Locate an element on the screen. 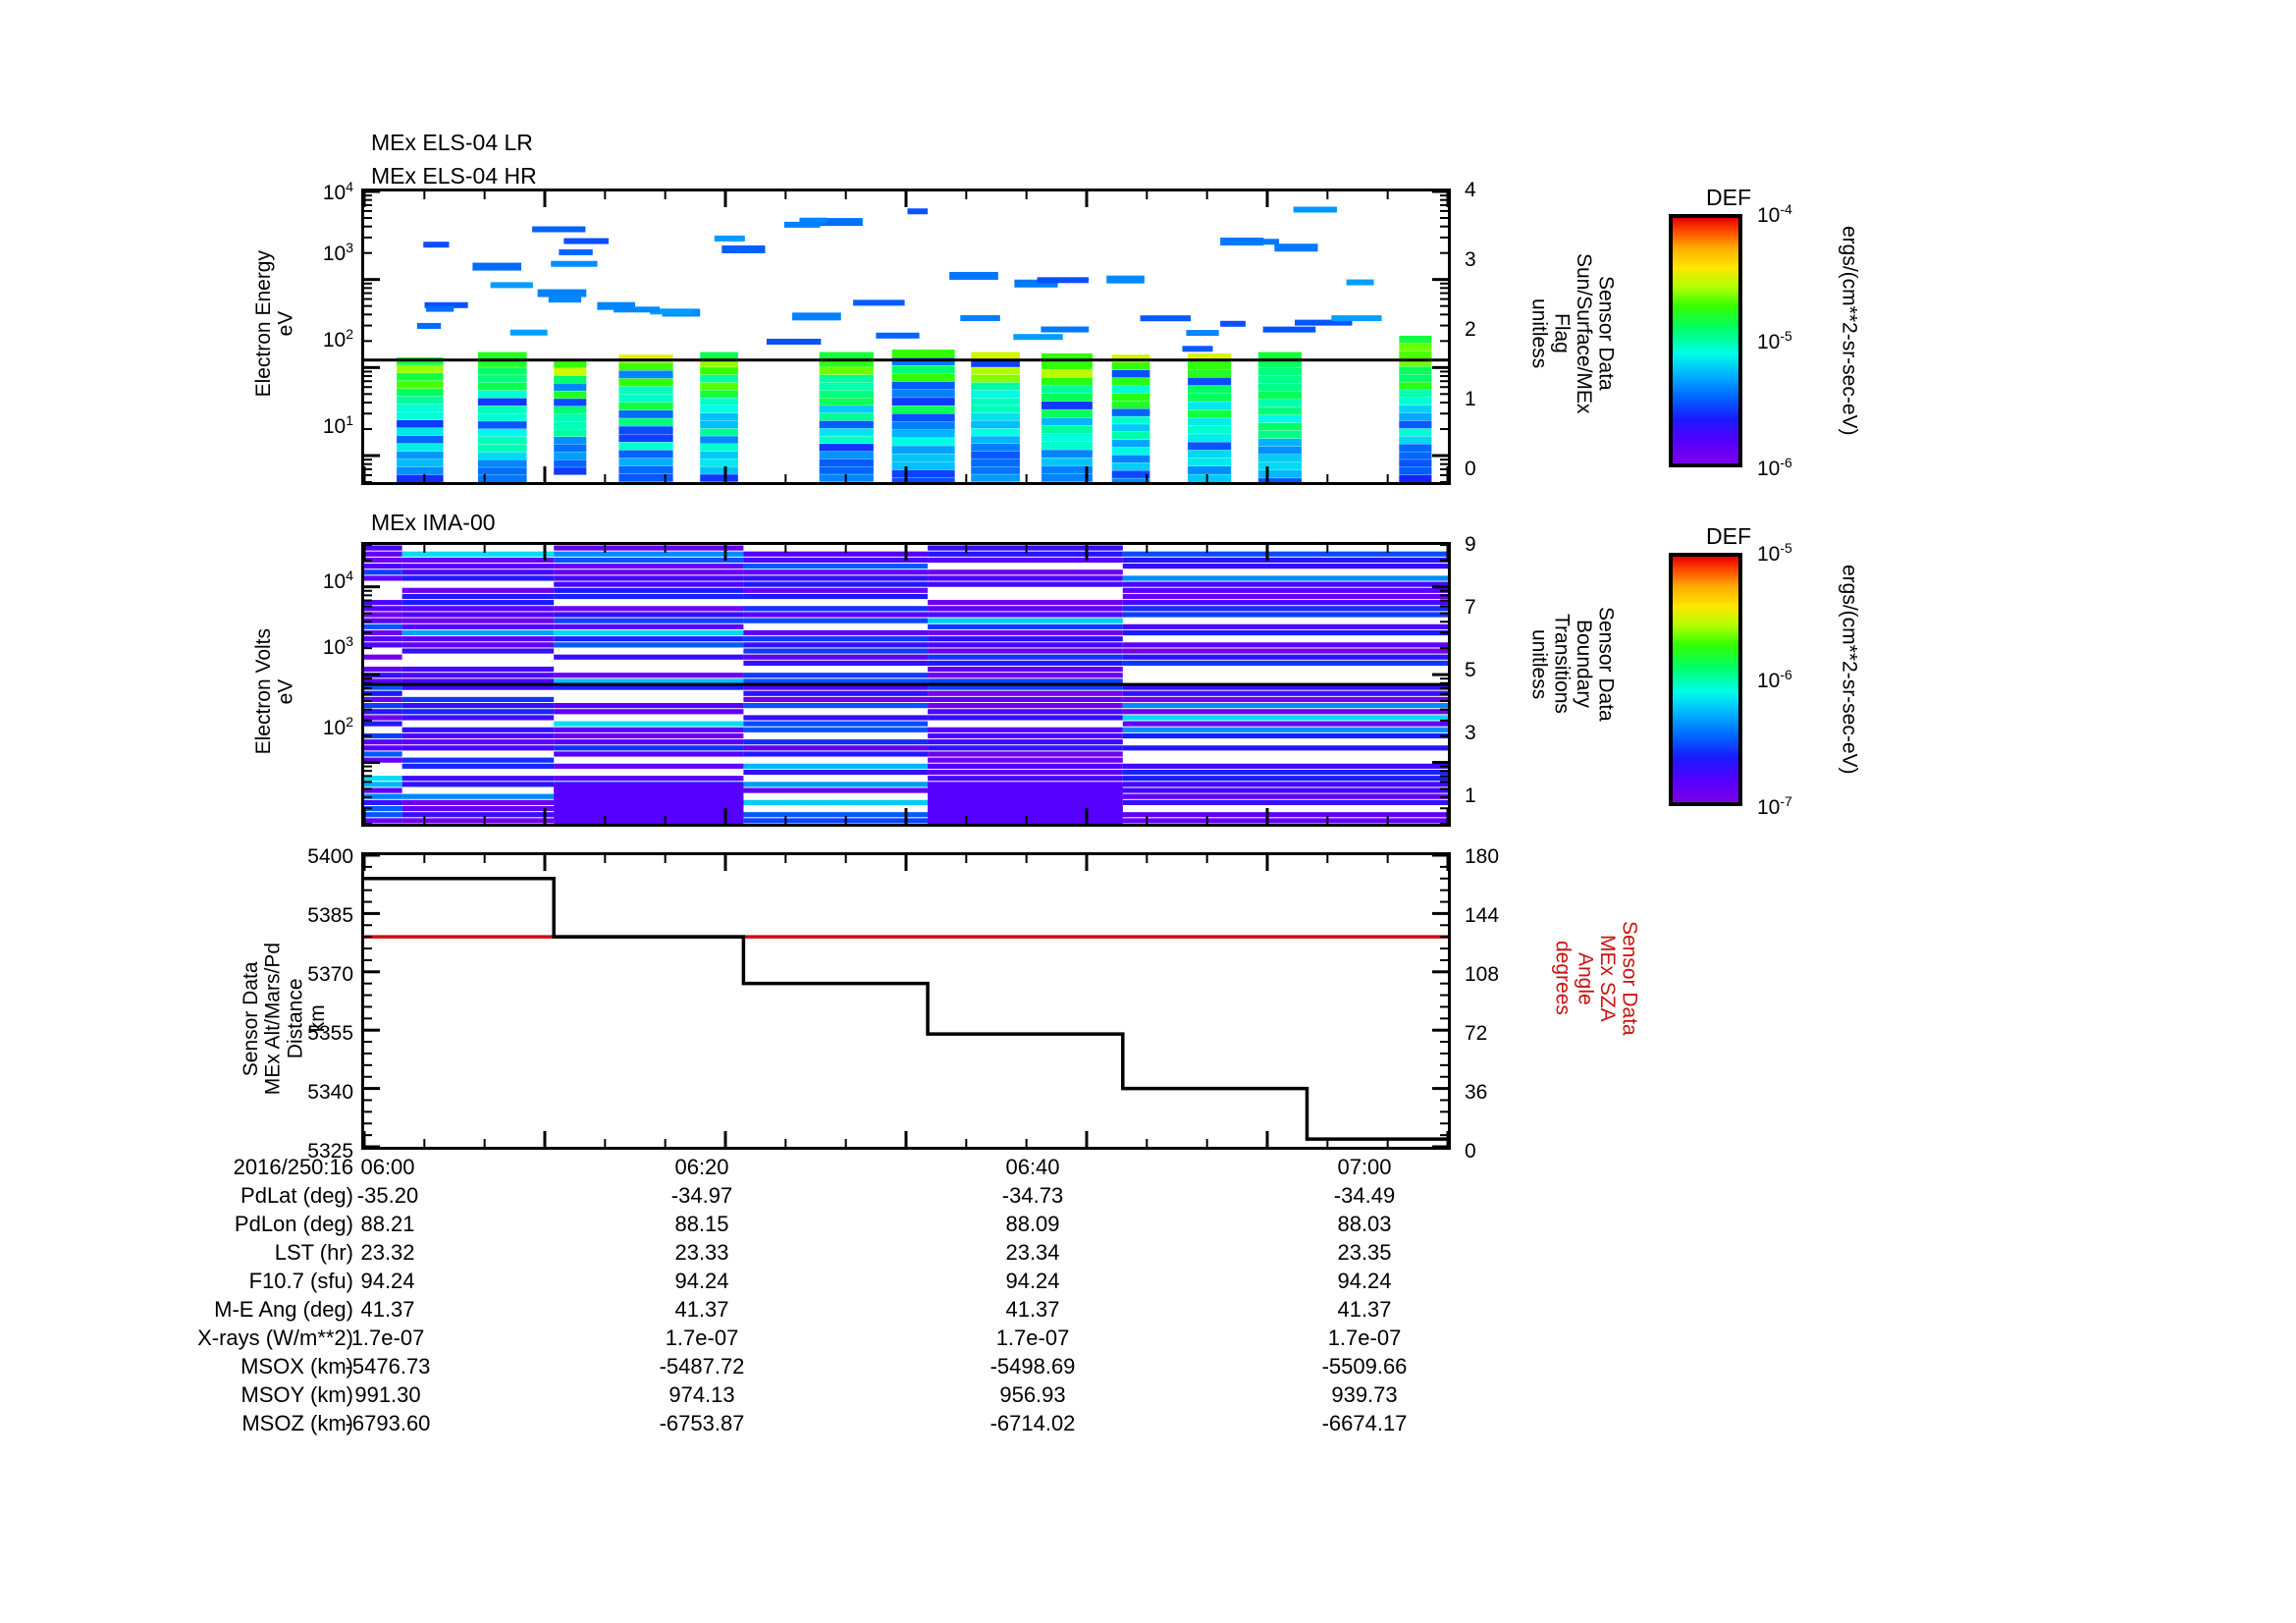 The width and height of the screenshot is (2296, 1623). table-cell: -6714.02 is located at coordinates (1033, 1423).